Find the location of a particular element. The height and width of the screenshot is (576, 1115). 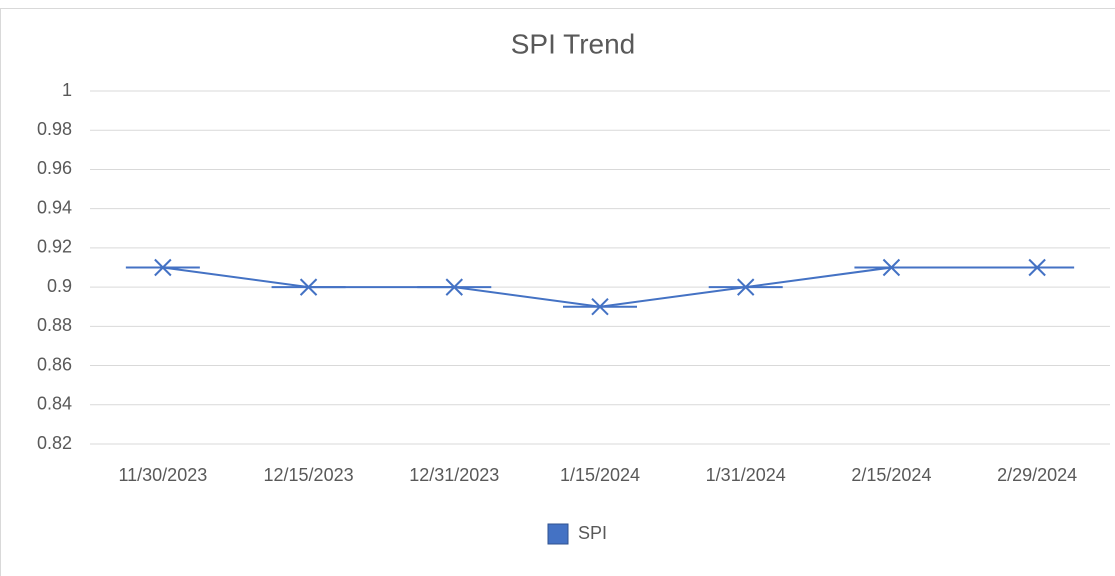

x-tick-label: 2/29/2024 is located at coordinates (1037, 475).